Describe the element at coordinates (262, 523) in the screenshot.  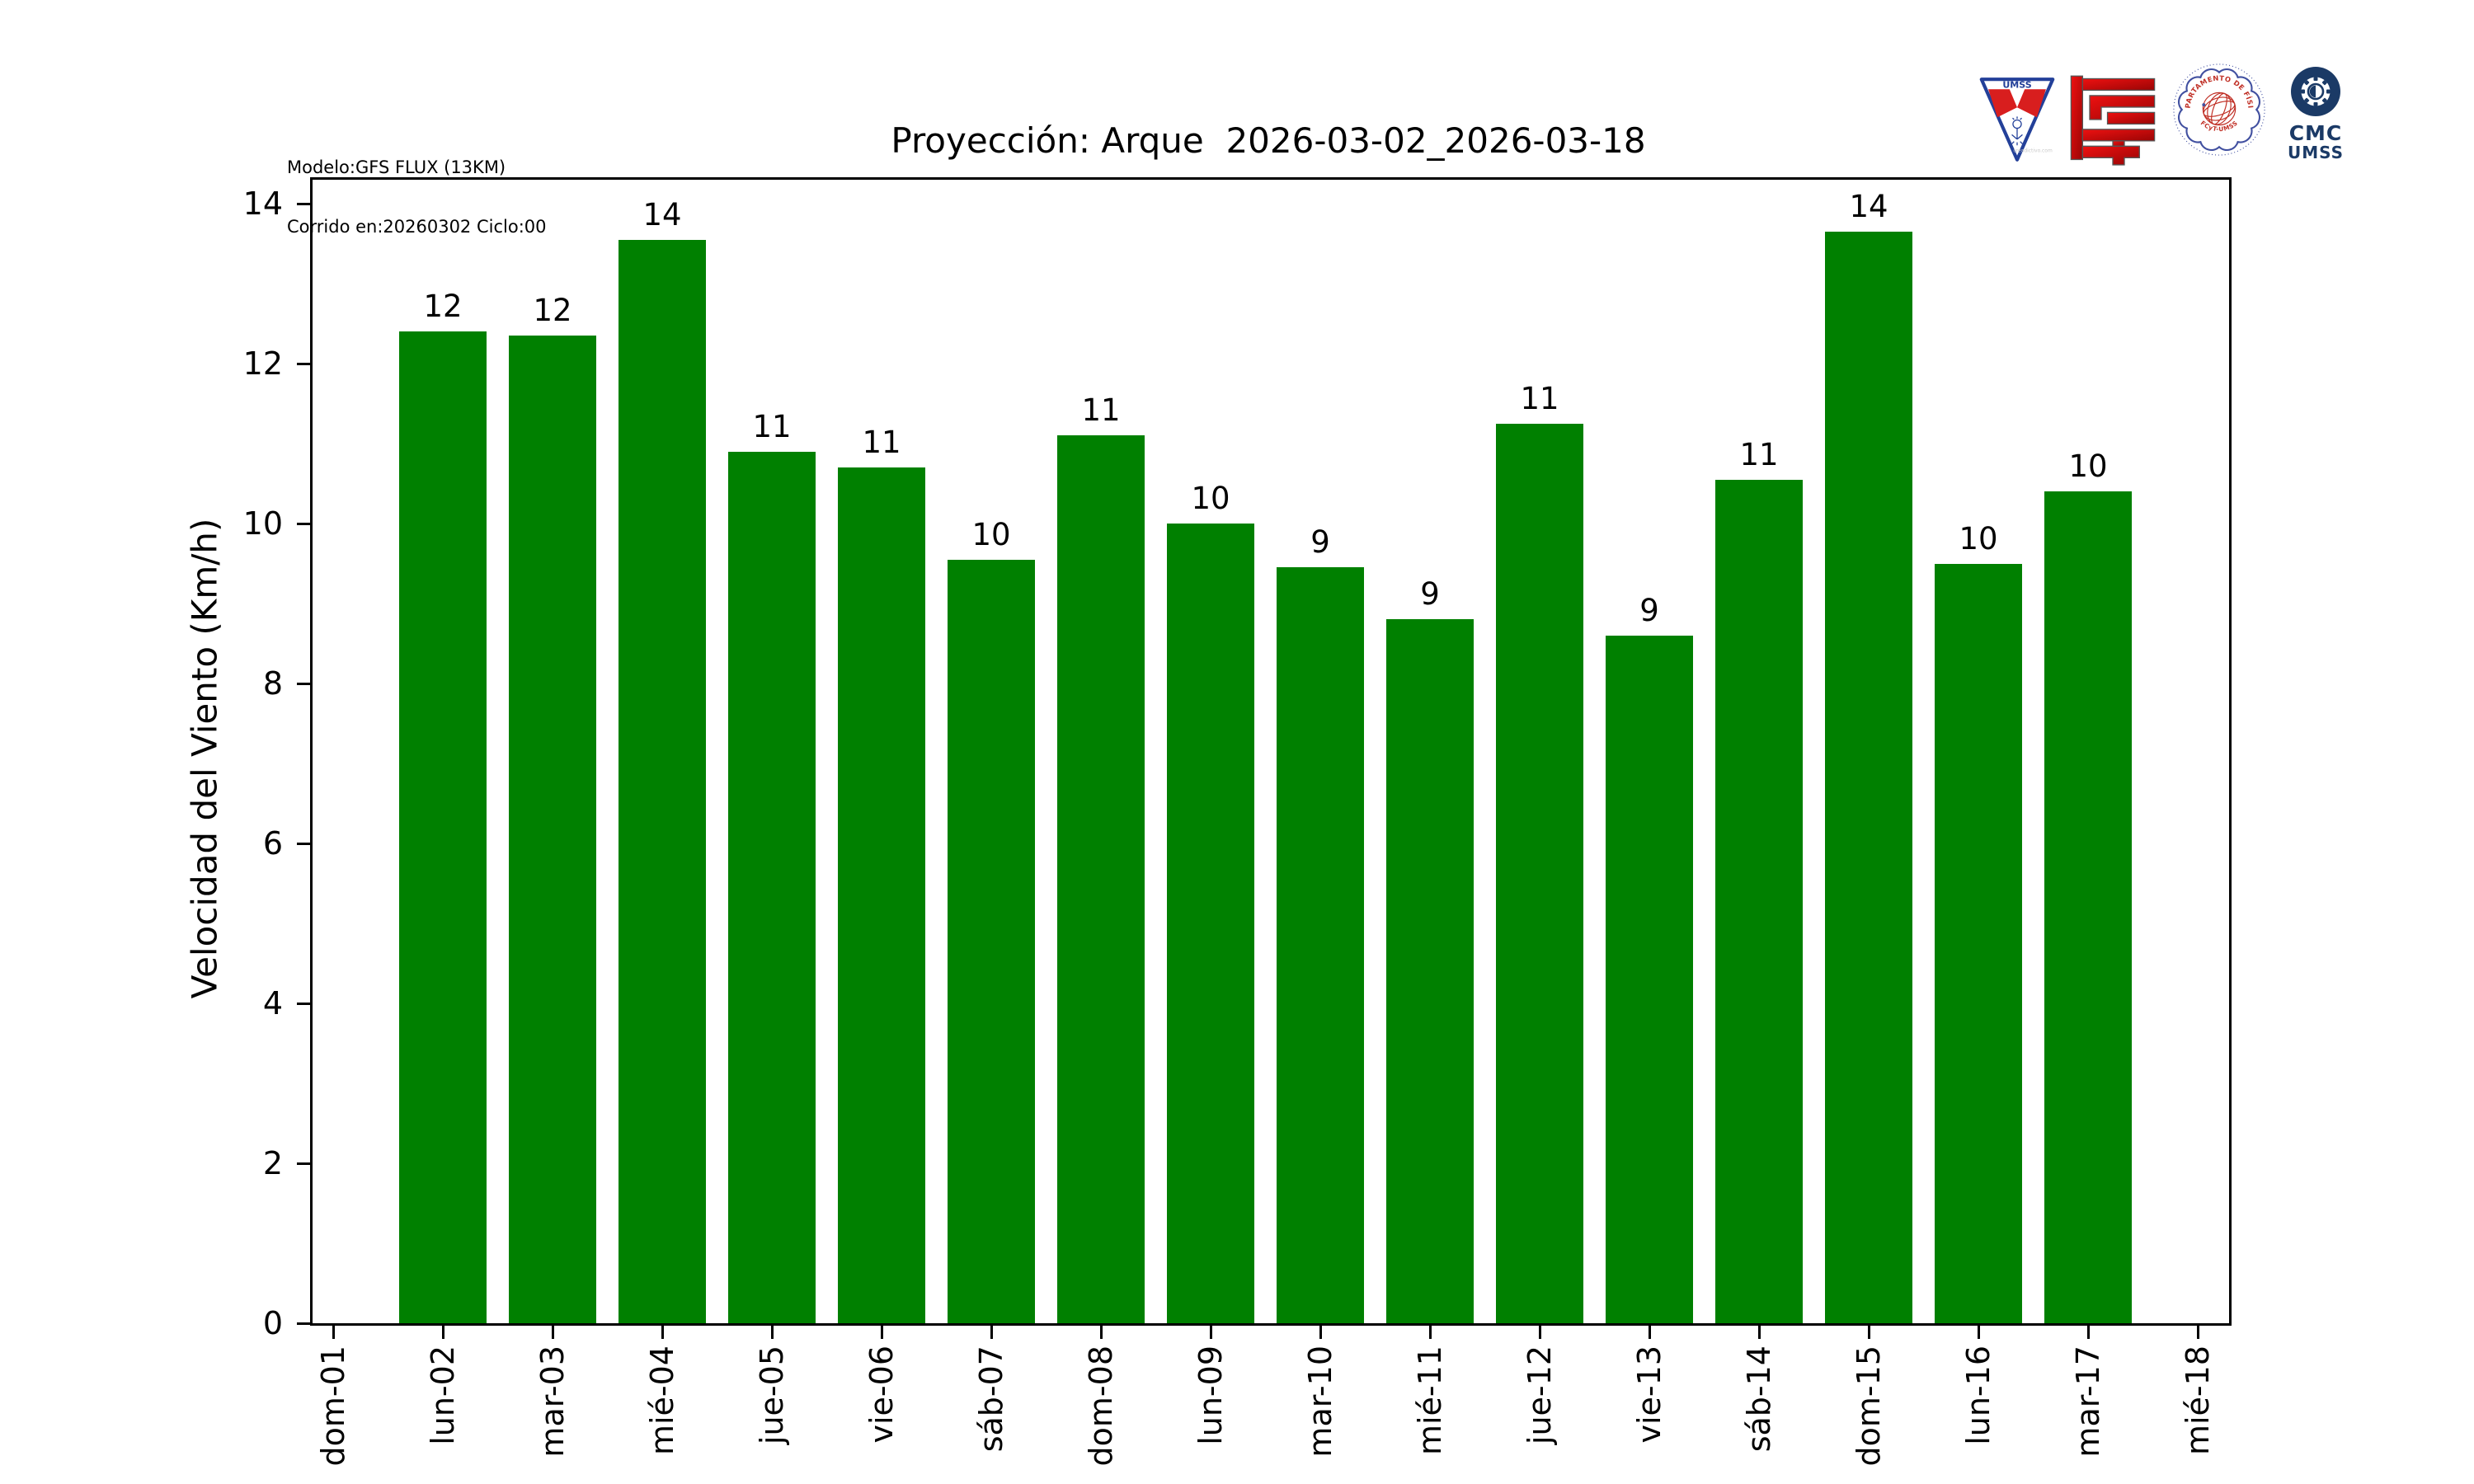
I see `y-tick-label: 10` at that location.